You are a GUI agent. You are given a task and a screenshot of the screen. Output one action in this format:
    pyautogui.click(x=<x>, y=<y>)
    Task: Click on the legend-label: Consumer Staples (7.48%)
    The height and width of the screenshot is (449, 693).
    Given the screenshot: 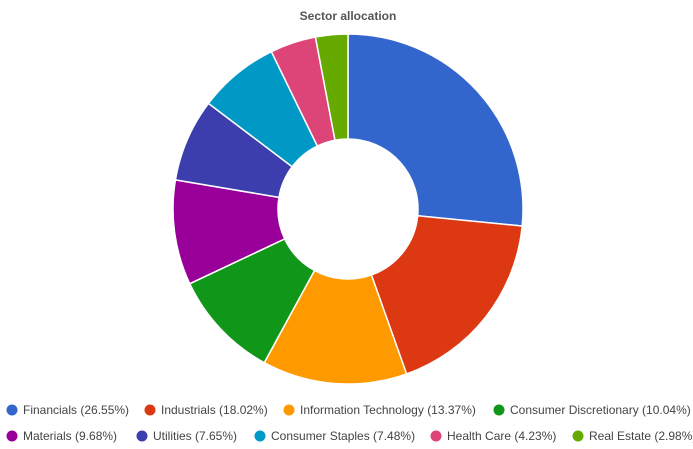 What is the action you would take?
    pyautogui.click(x=343, y=436)
    